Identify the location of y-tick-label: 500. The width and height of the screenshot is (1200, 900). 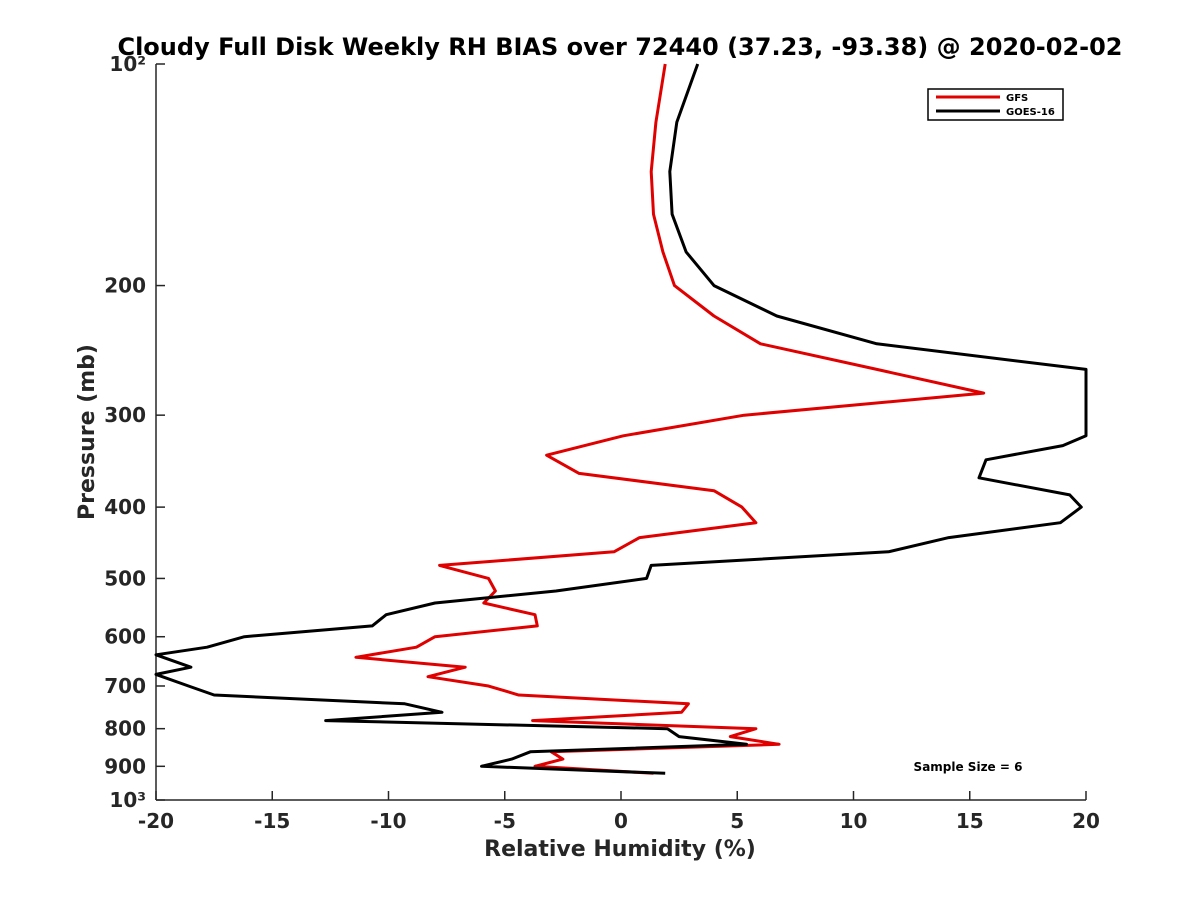
(125, 578).